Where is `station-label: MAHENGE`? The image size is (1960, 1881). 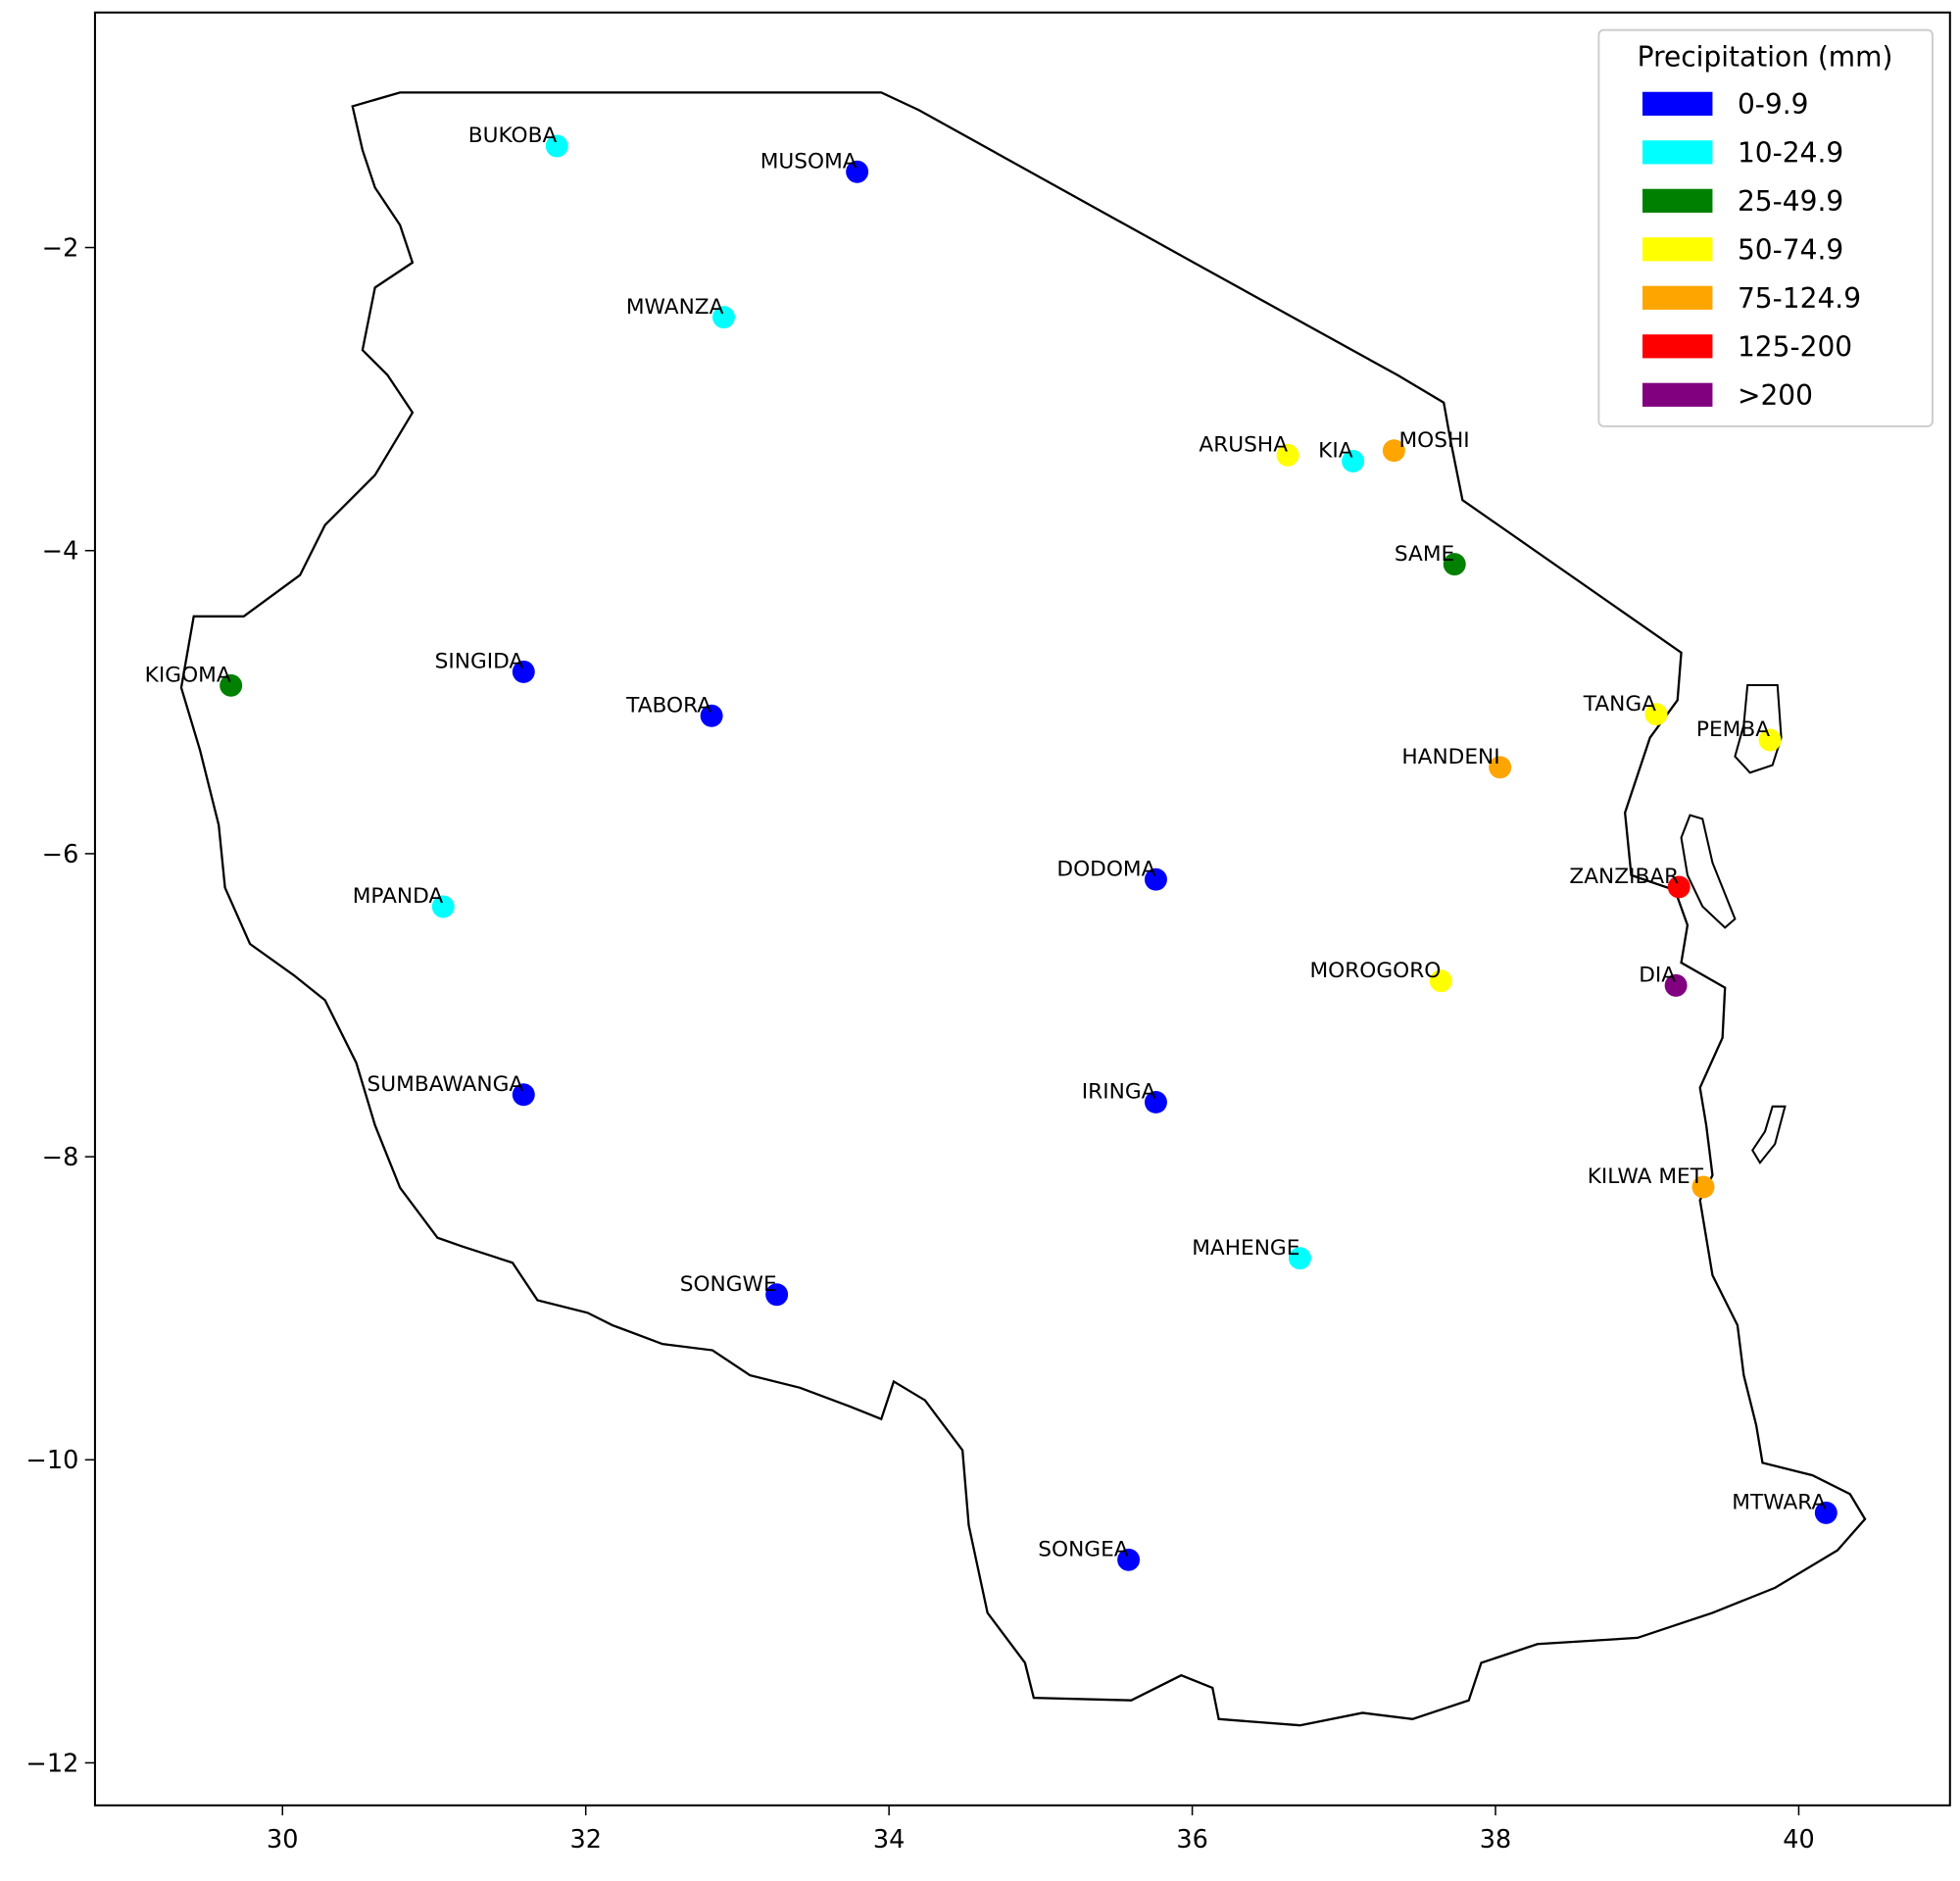 station-label: MAHENGE is located at coordinates (1245, 1248).